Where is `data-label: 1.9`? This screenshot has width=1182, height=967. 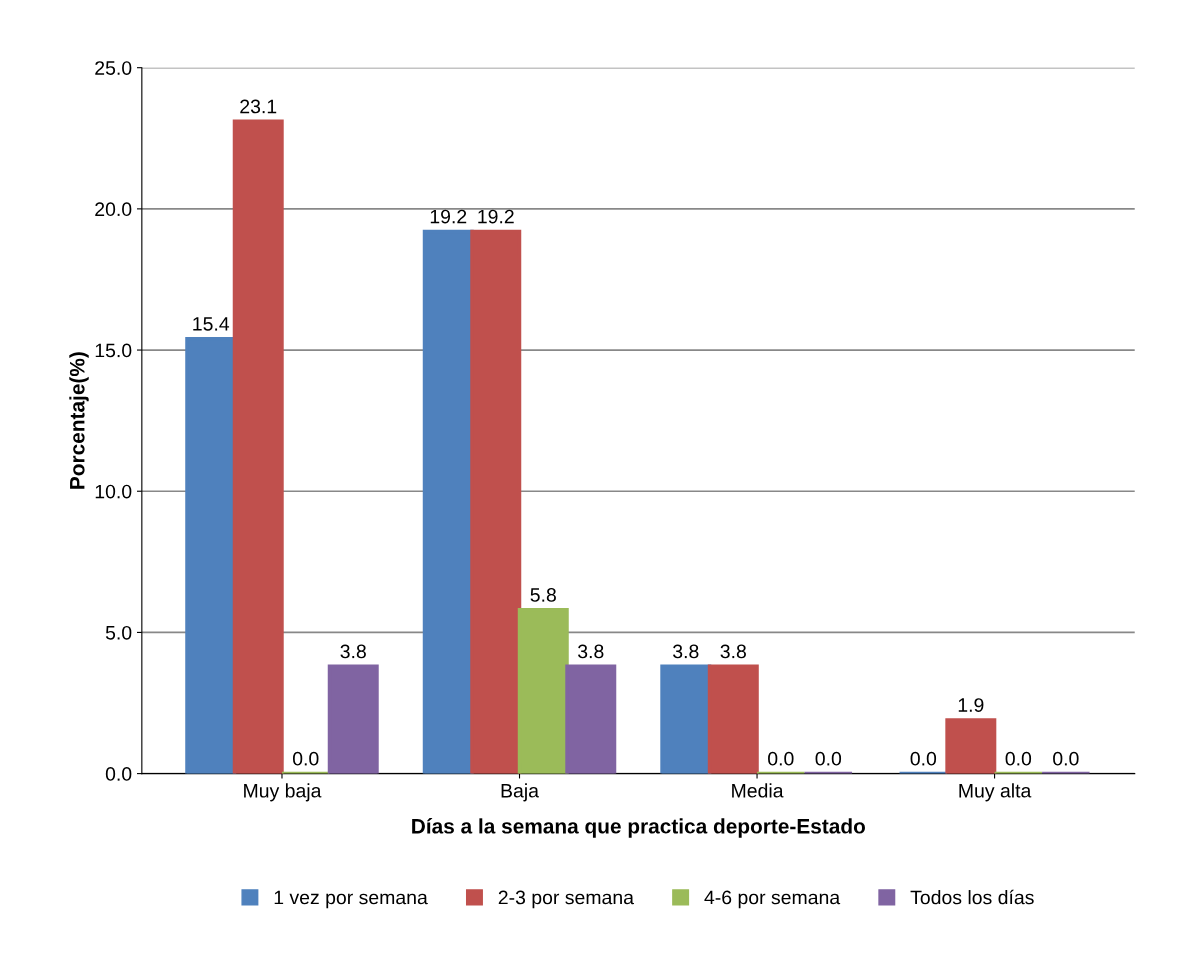 data-label: 1.9 is located at coordinates (971, 705).